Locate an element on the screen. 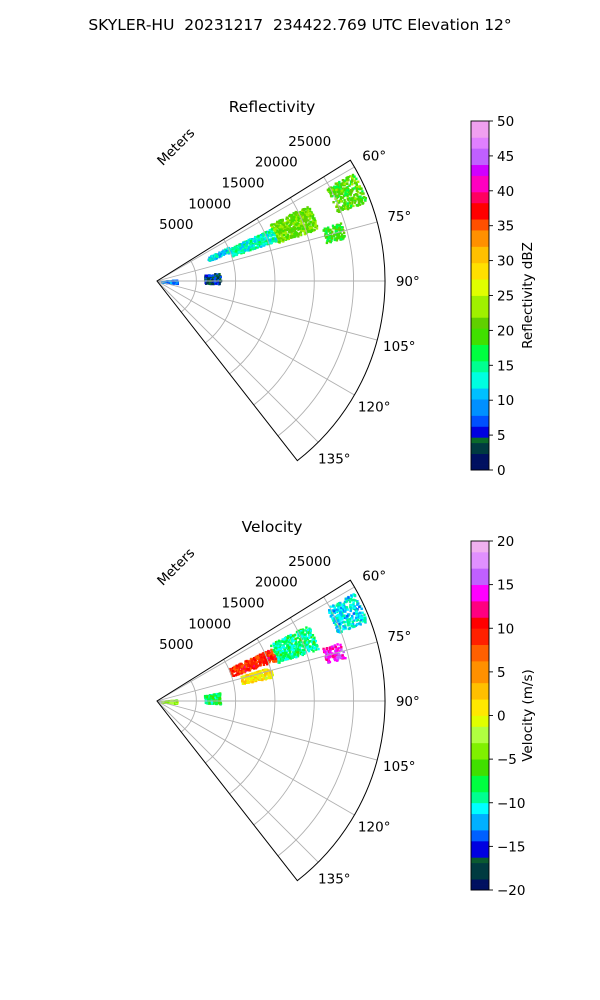 The width and height of the screenshot is (600, 1000). radial-tick-label: 10000 is located at coordinates (209, 204).